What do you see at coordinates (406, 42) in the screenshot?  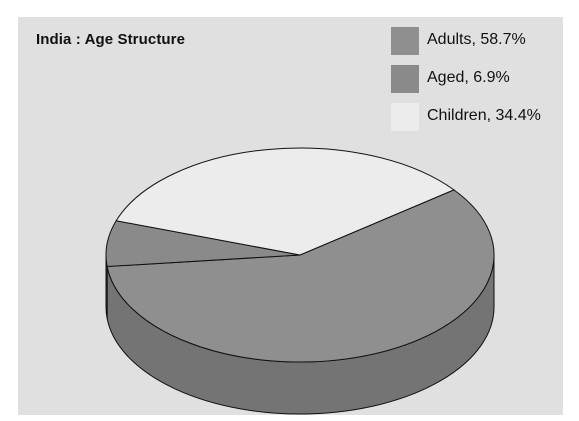 I see `legend-swatch-adults` at bounding box center [406, 42].